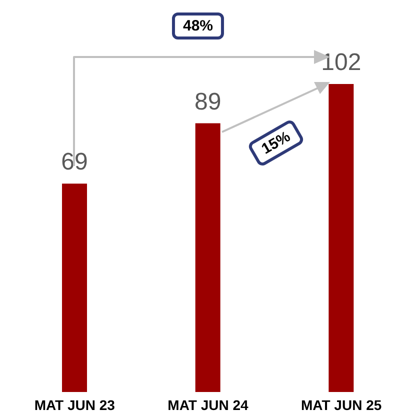 Image resolution: width=413 pixels, height=418 pixels. What do you see at coordinates (75, 404) in the screenshot?
I see `x-tick-label: MAT JUN 23` at bounding box center [75, 404].